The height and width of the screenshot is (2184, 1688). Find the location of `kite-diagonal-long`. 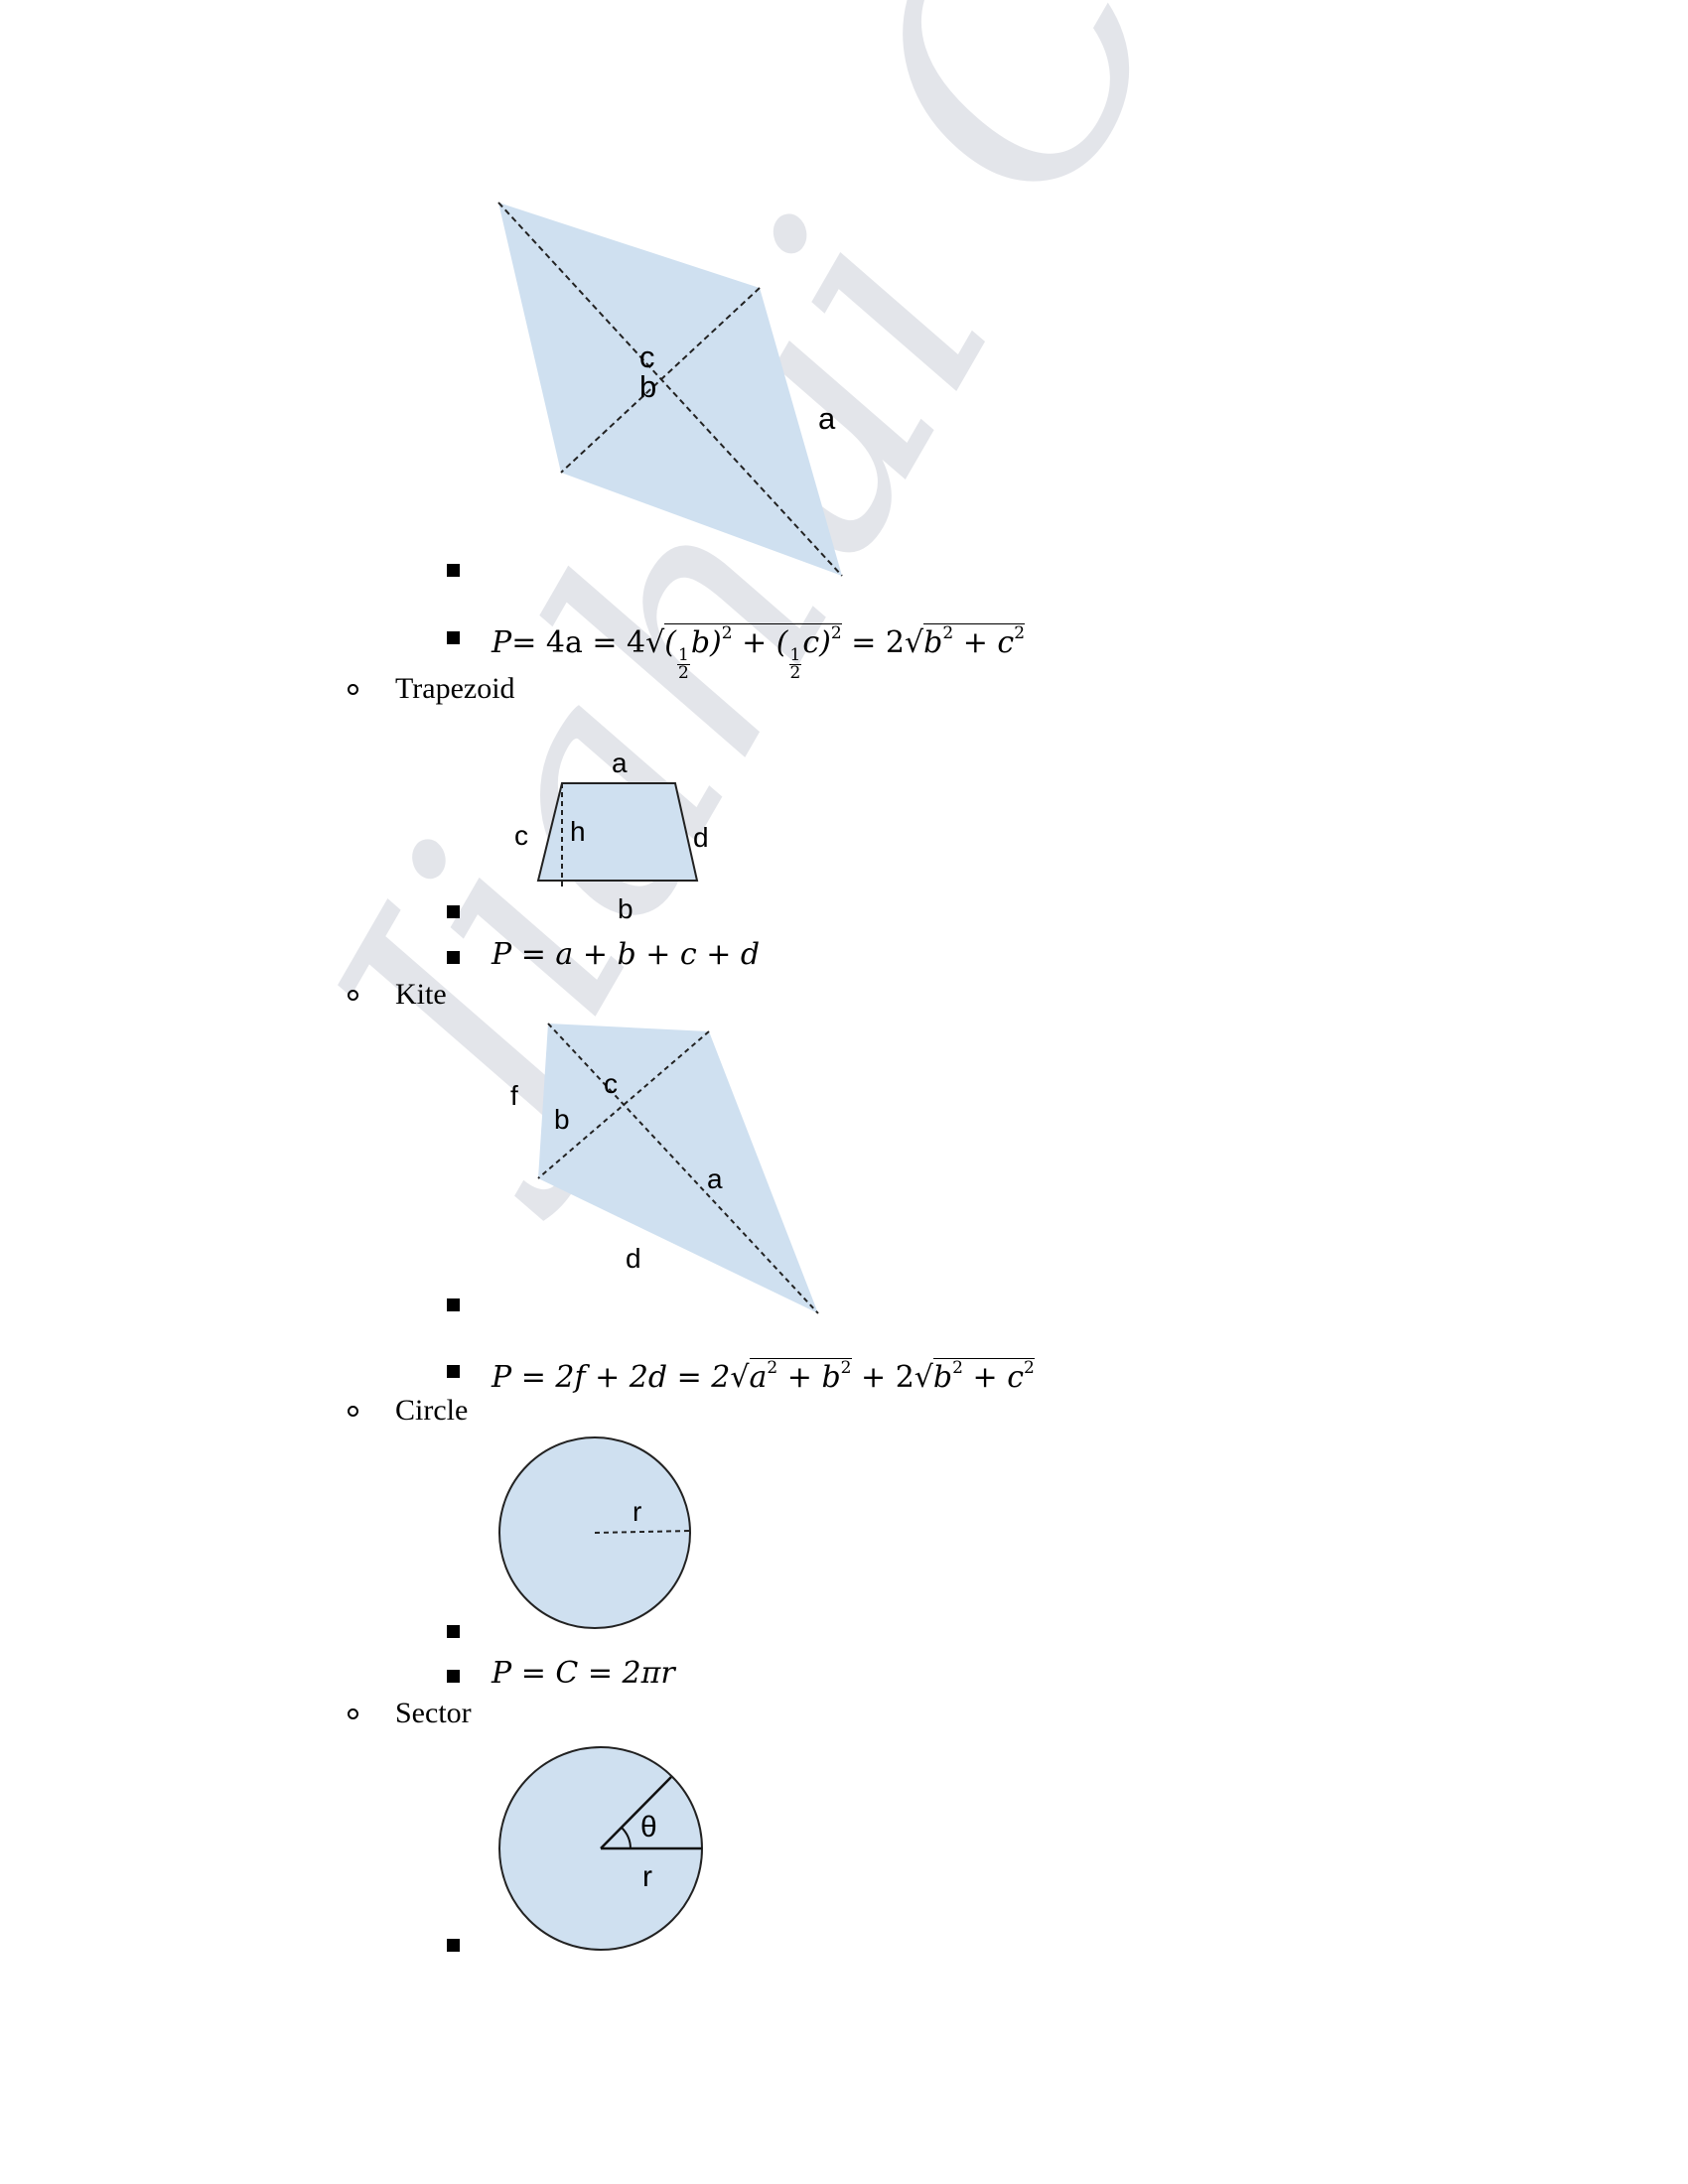

kite-diagonal-long is located at coordinates (683, 1168).